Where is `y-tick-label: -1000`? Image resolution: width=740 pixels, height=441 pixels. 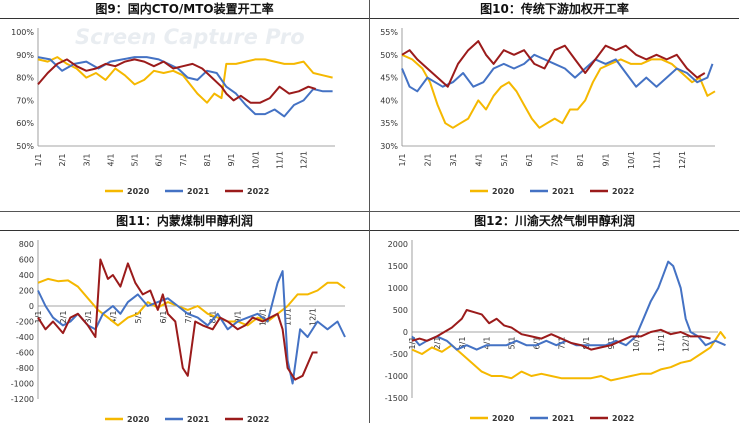
y-tick-label: -1000 is located at coordinates (396, 376).